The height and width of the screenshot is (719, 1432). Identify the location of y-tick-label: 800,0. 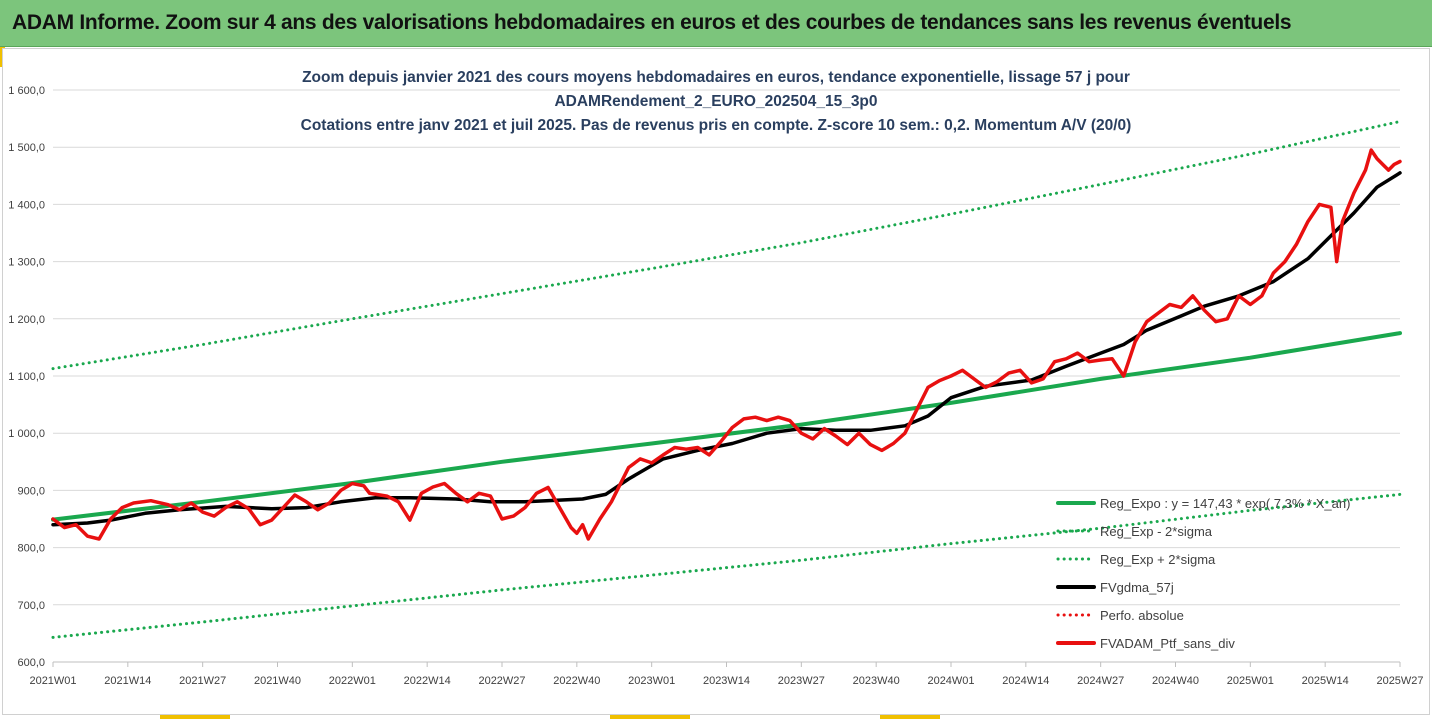
(31, 549).